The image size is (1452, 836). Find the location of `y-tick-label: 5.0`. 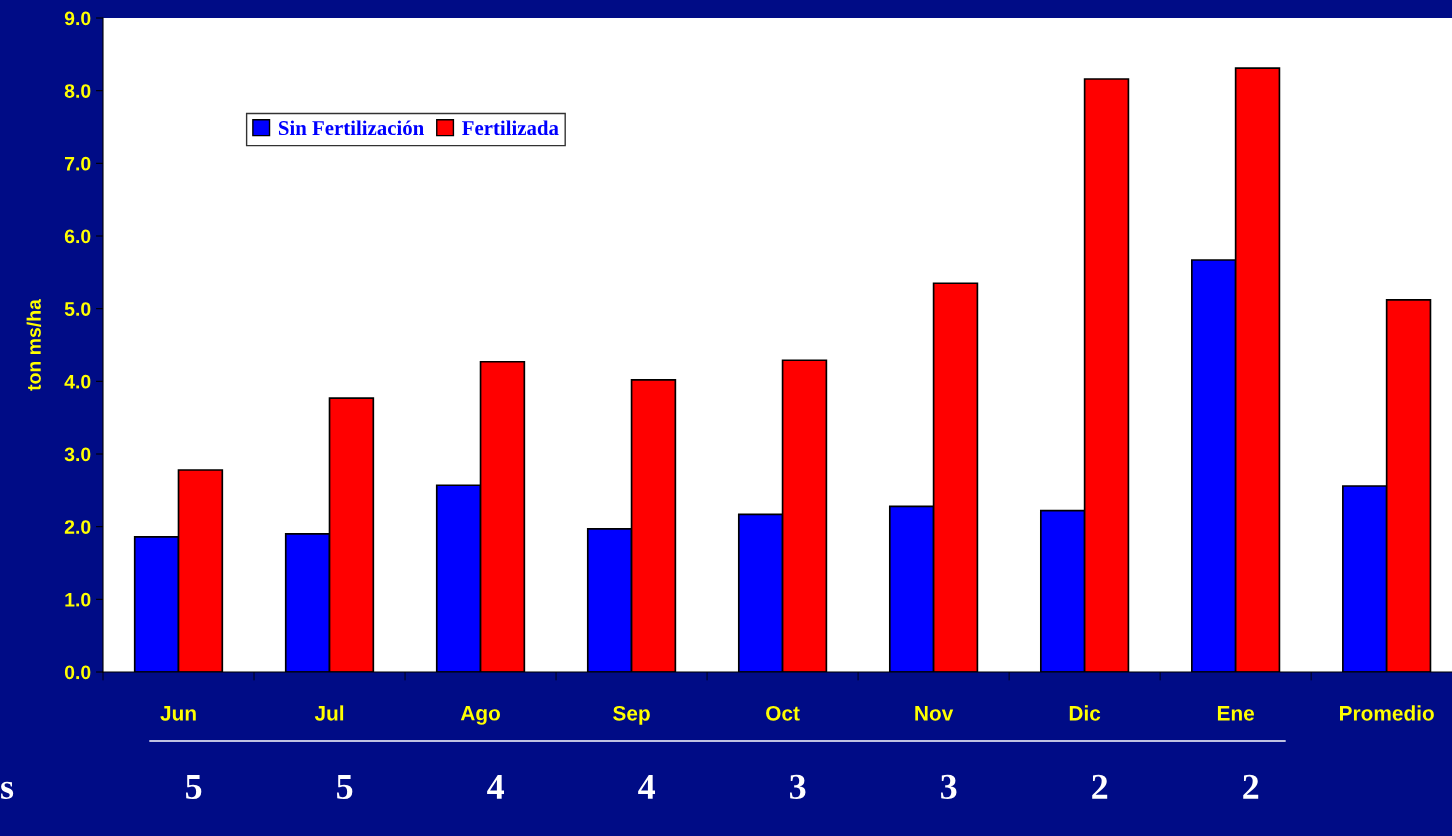

y-tick-label: 5.0 is located at coordinates (77, 309).